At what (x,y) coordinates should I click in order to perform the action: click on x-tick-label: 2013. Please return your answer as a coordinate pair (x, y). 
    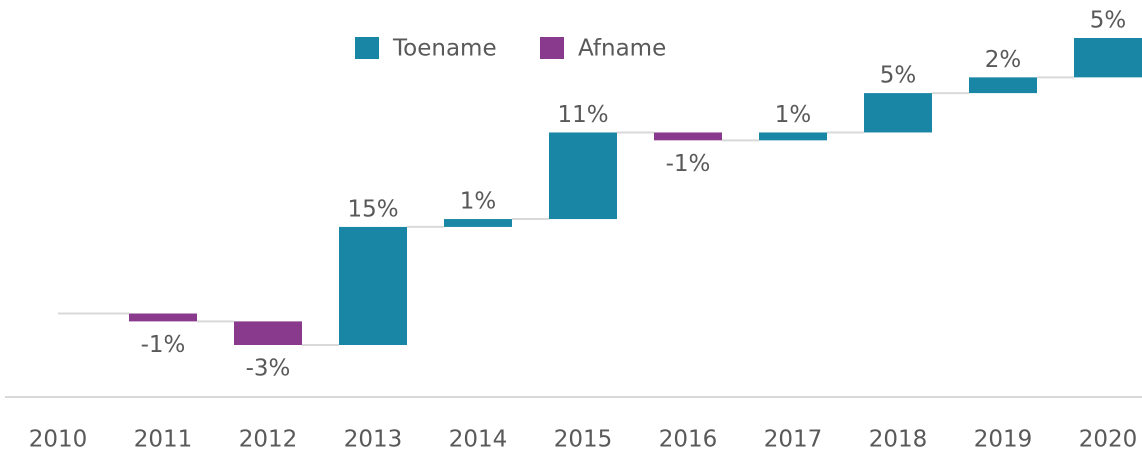
    Looking at the image, I should click on (373, 439).